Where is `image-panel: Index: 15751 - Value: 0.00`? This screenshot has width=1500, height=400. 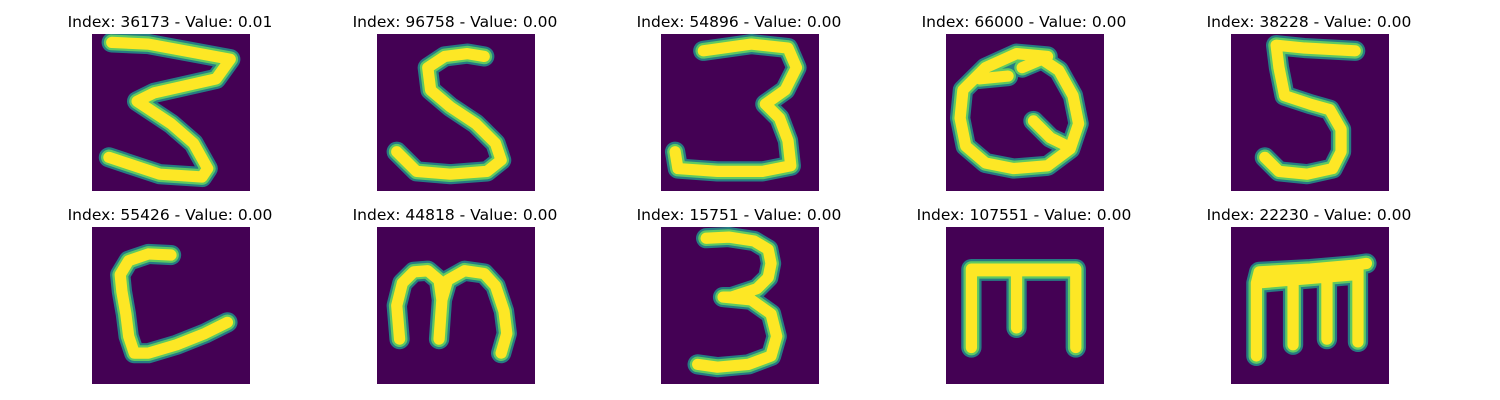
image-panel: Index: 15751 - Value: 0.00 is located at coordinates (739, 295).